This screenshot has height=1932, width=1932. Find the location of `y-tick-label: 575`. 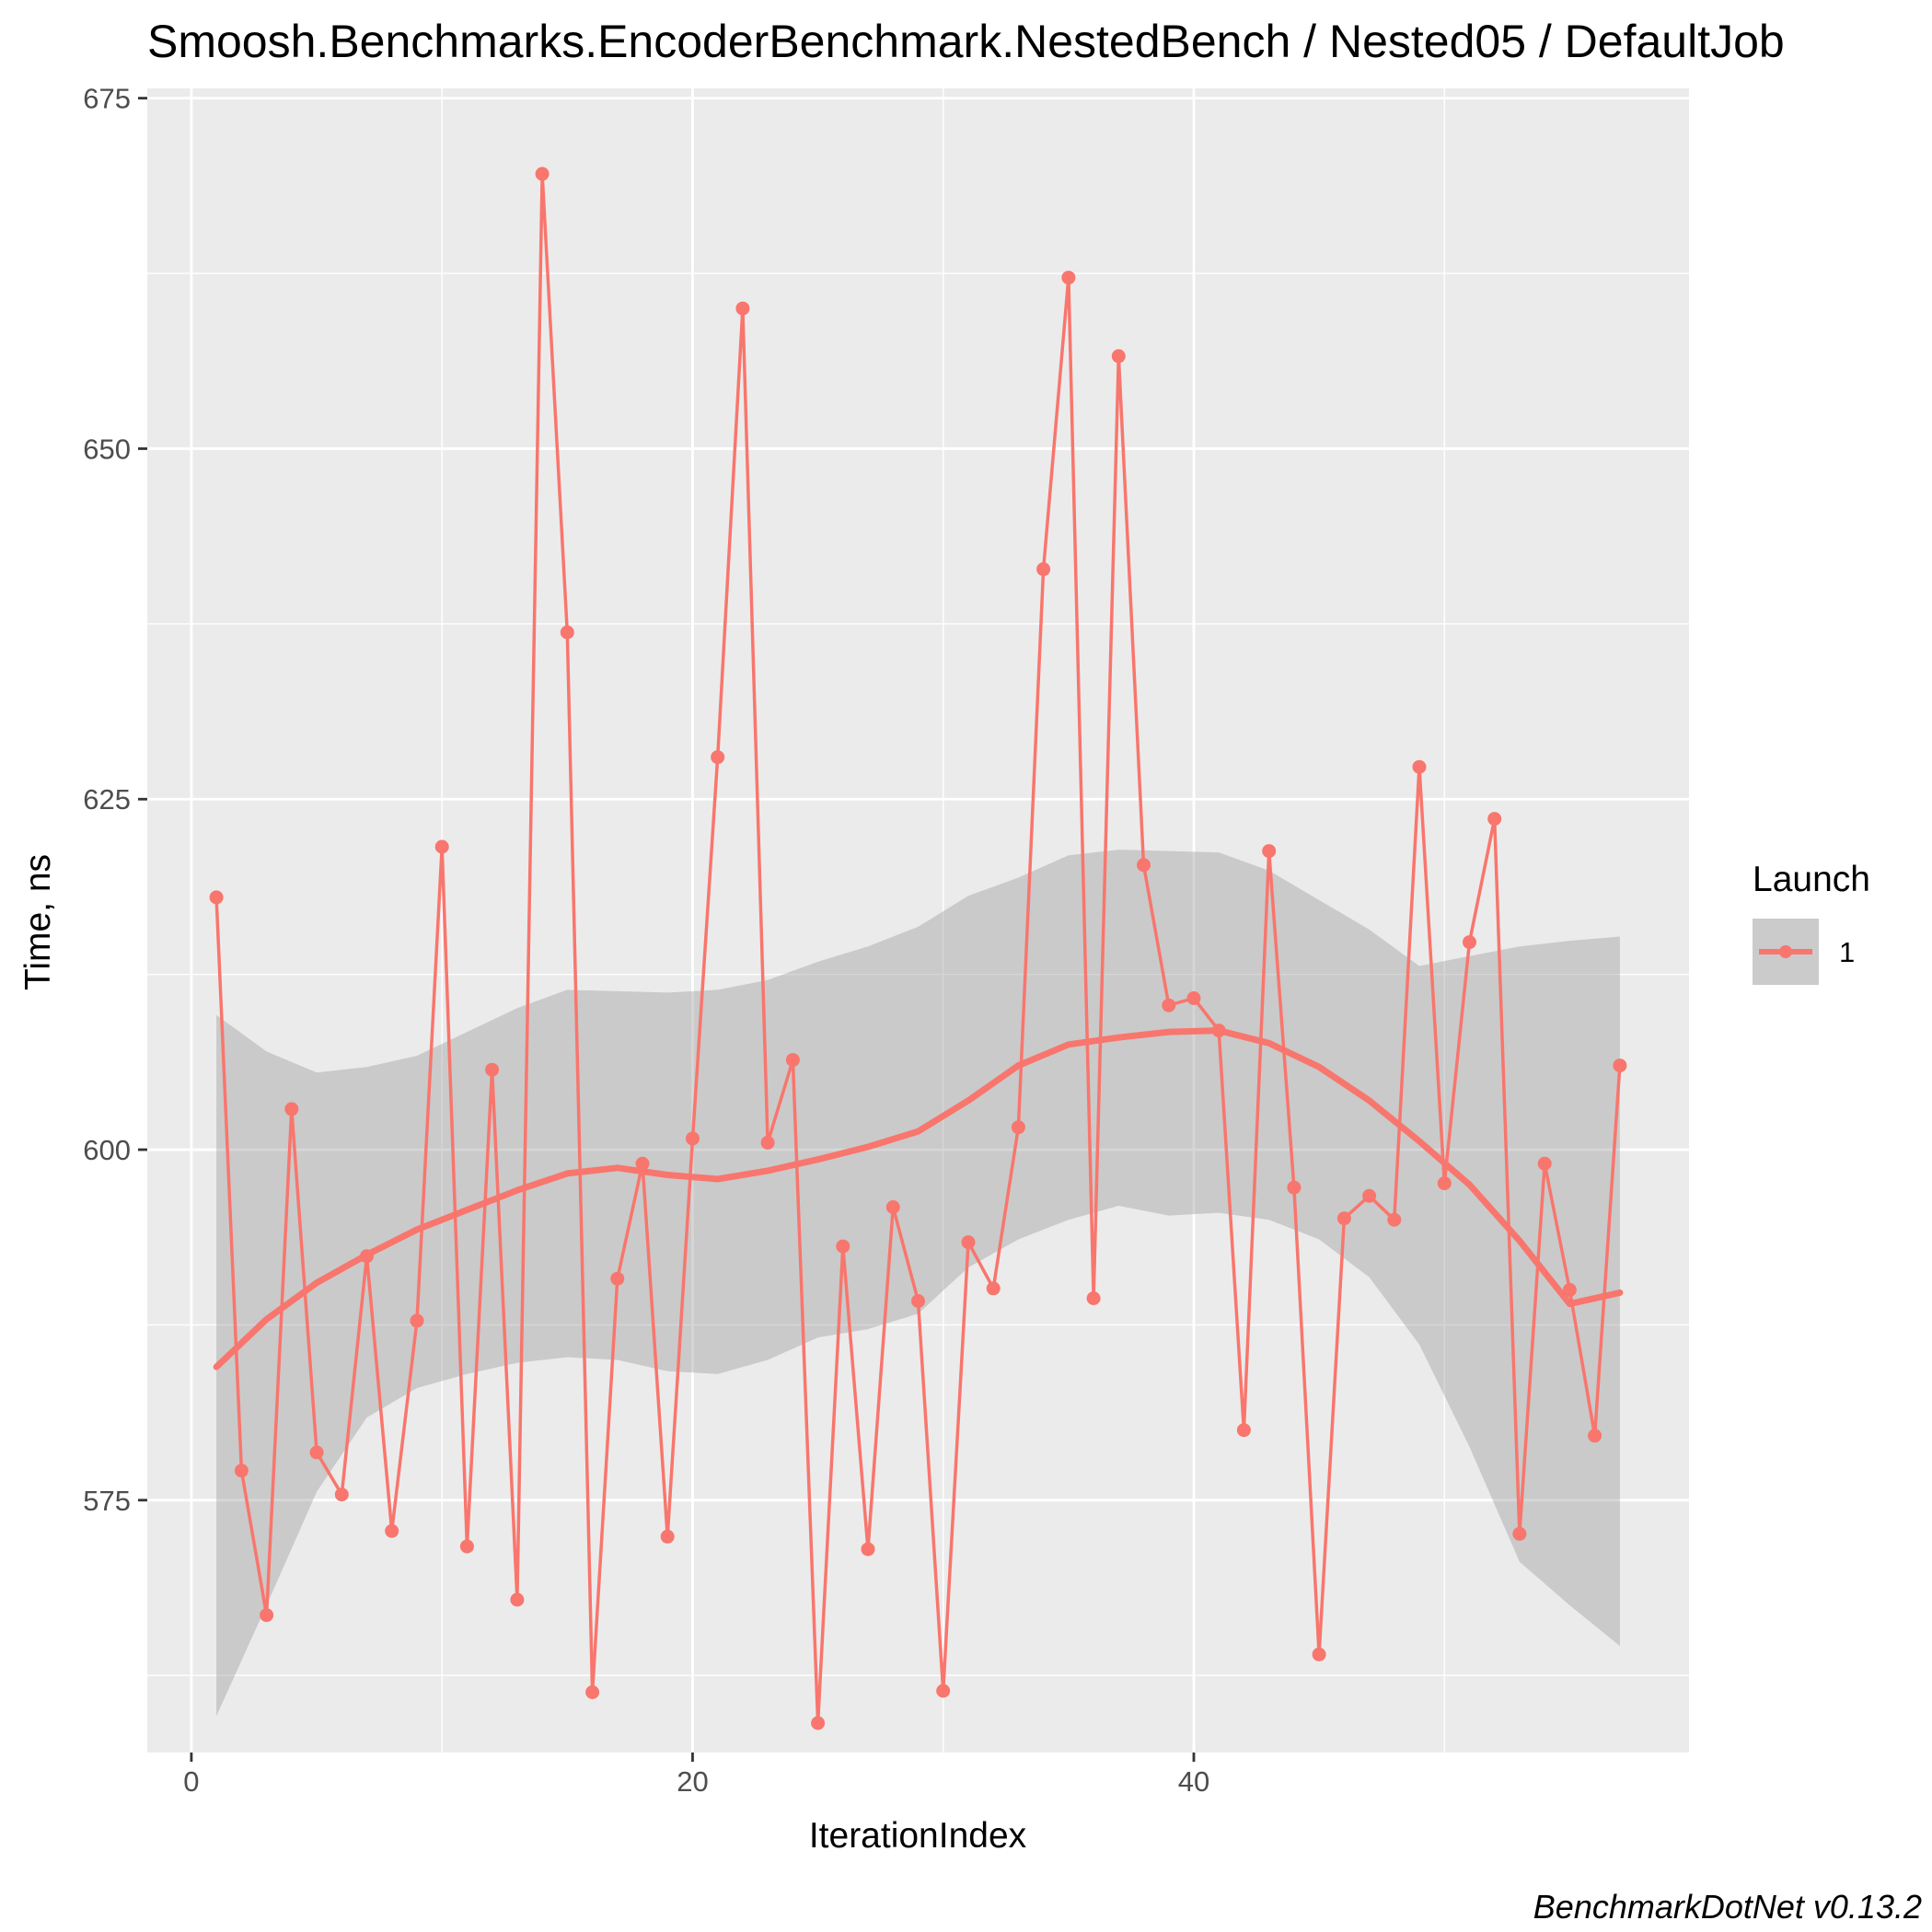

y-tick-label: 575 is located at coordinates (107, 1501).